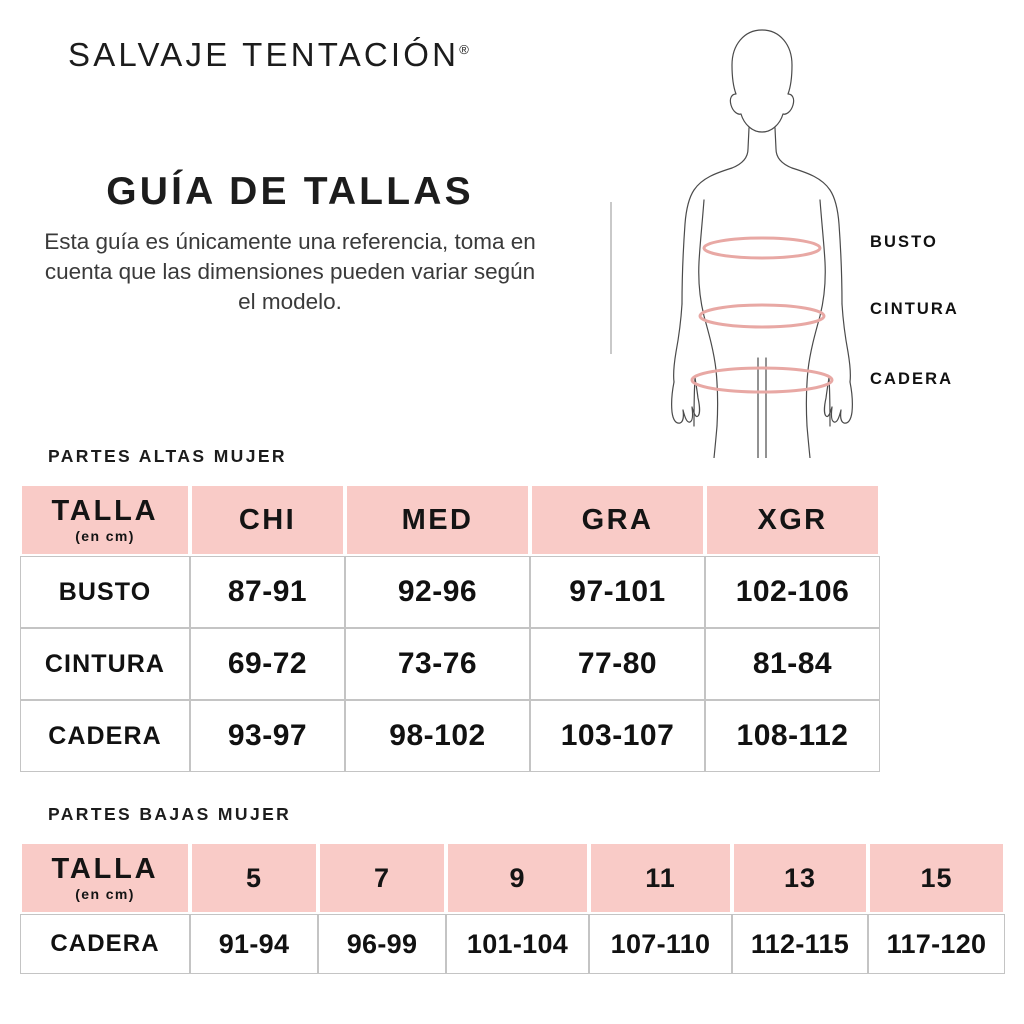  Describe the element at coordinates (762, 248) in the screenshot. I see `busto-measure-ring` at that location.